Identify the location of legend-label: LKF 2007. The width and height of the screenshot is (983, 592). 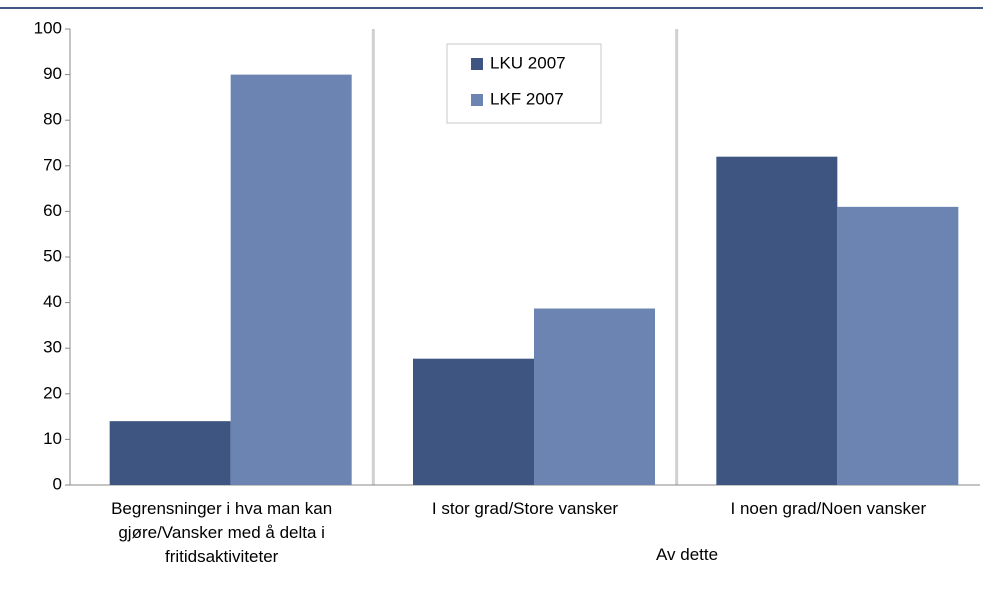
(527, 98).